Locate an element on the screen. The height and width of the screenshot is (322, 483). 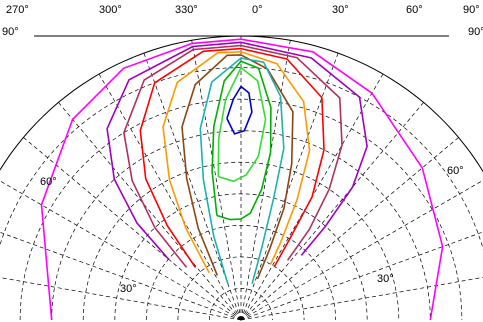
azimuth-spoke--70 is located at coordinates (121, 276).